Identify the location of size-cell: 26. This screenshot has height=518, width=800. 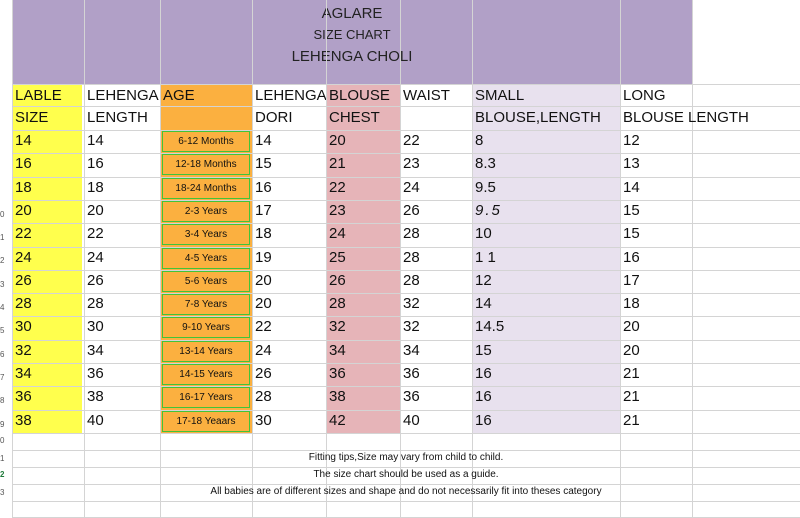
(23, 280).